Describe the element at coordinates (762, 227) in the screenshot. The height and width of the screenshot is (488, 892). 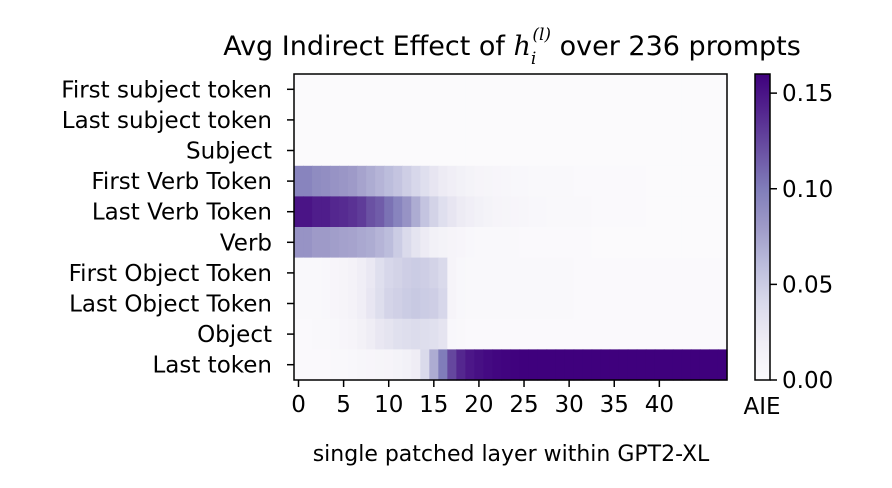
I see `colorbar` at that location.